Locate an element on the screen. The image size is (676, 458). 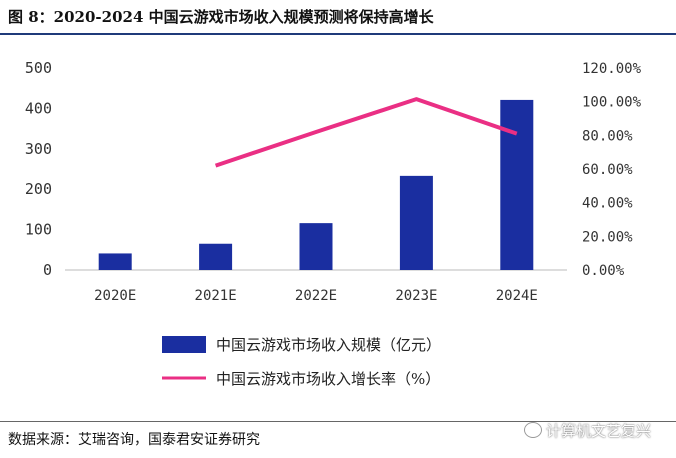
source-note: 数据来源：艾瑞咨询，国泰君安证券研究 is located at coordinates (134, 440).